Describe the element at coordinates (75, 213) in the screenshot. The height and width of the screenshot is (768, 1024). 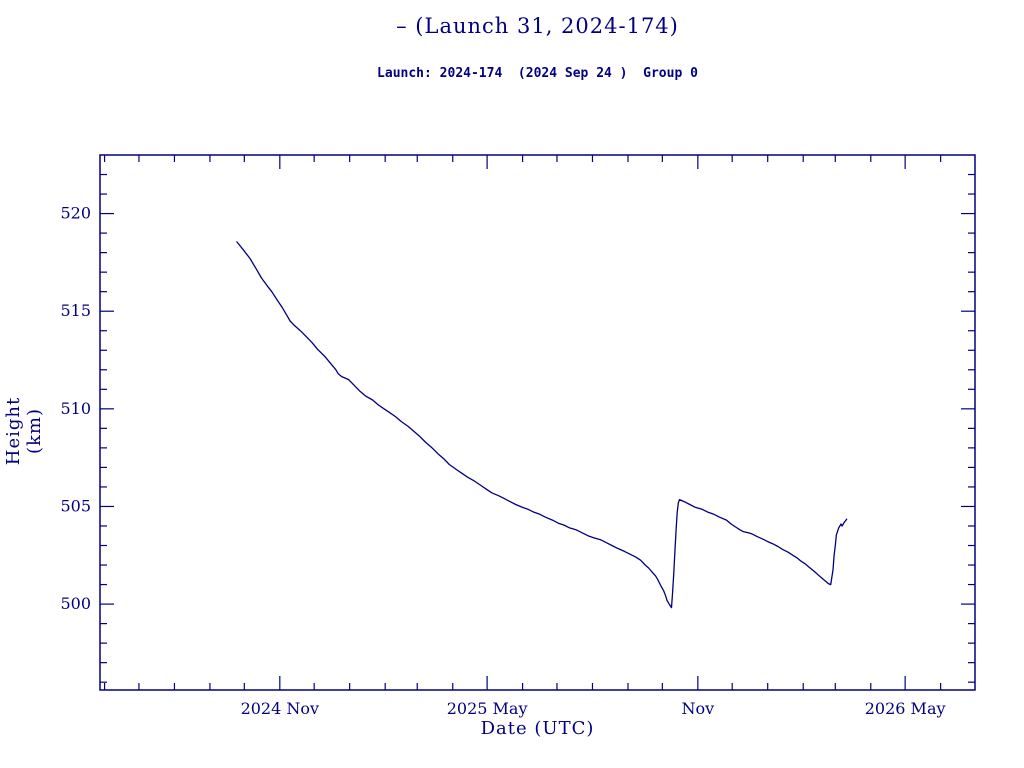
I see `y-tick-label: 520` at that location.